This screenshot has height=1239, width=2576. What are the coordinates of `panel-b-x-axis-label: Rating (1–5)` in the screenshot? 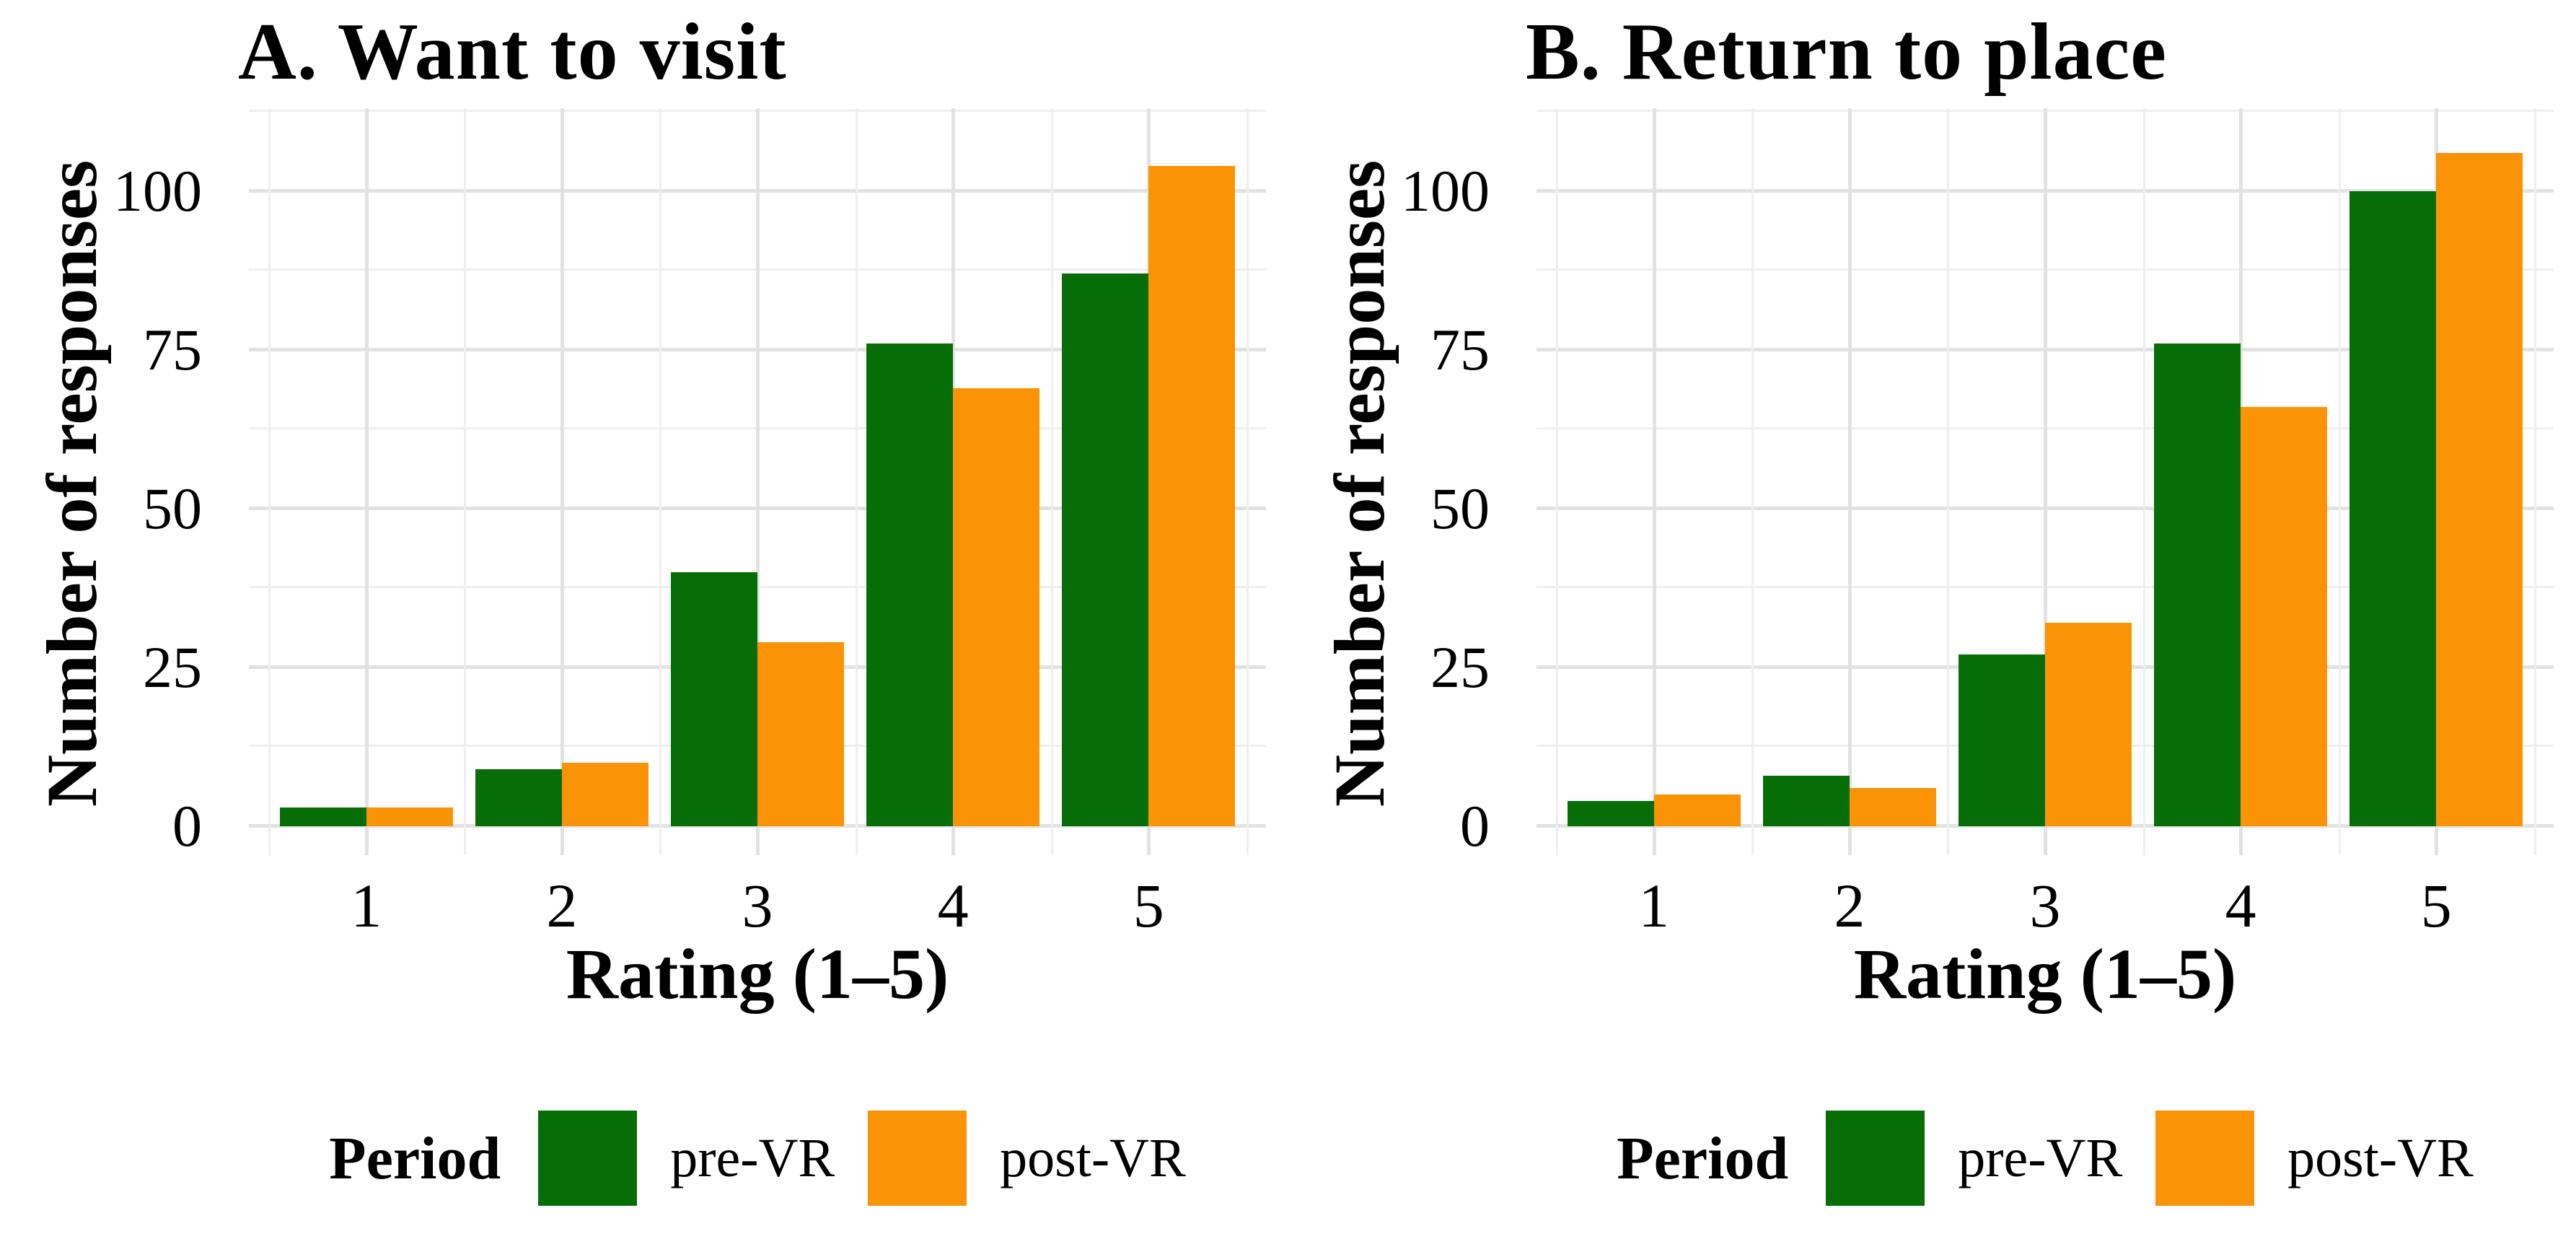 It's located at (2045, 974).